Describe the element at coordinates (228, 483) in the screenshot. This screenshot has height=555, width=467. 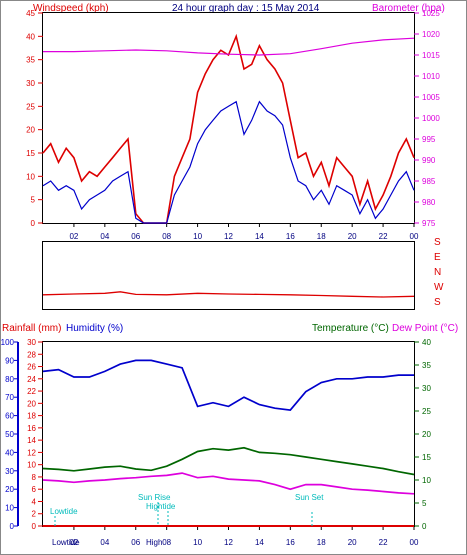
I see `dew-point-series-line` at that location.